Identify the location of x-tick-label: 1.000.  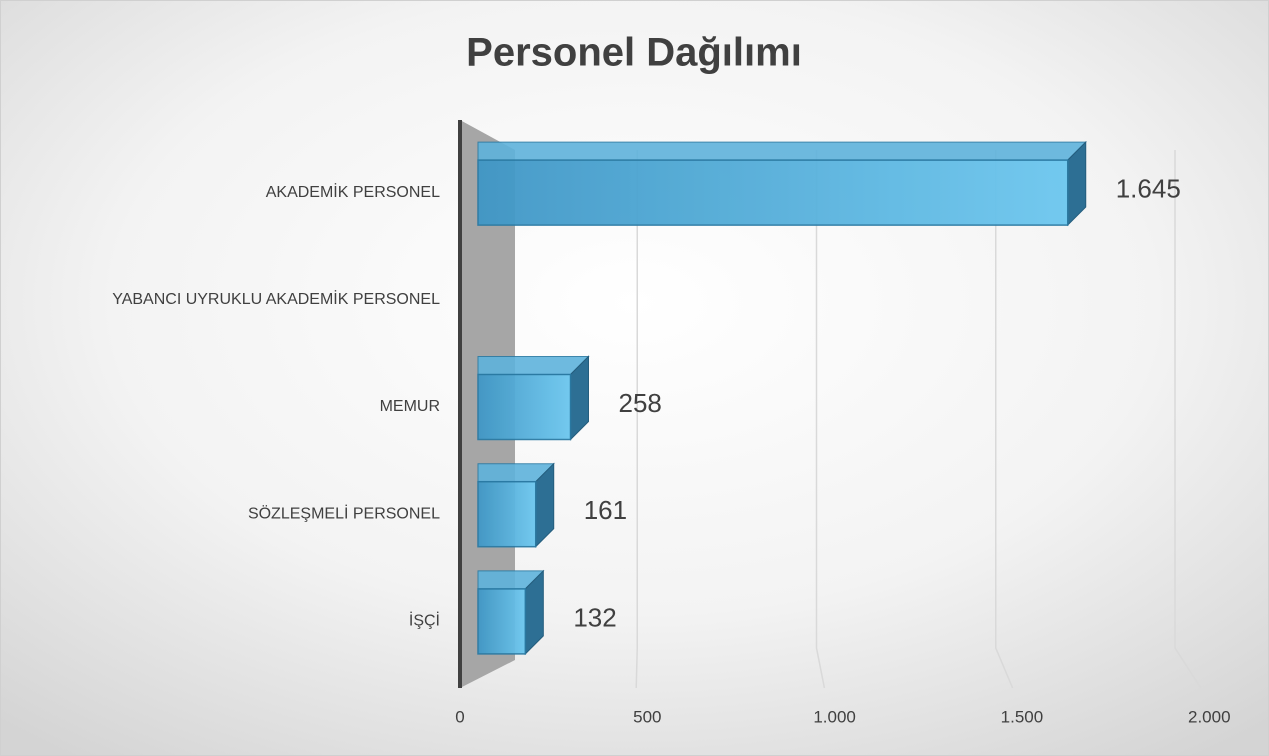
(834, 716).